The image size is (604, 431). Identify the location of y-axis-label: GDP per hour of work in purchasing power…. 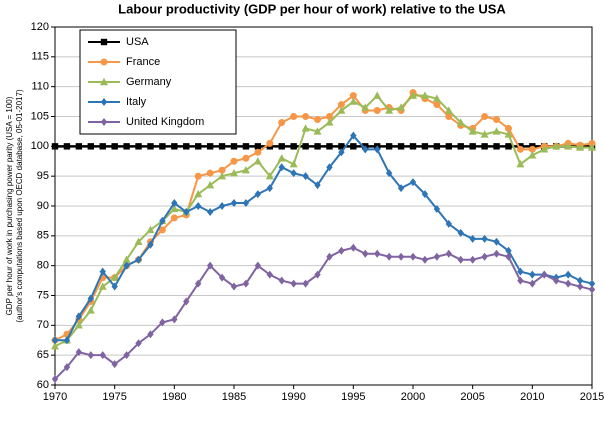
(9, 205).